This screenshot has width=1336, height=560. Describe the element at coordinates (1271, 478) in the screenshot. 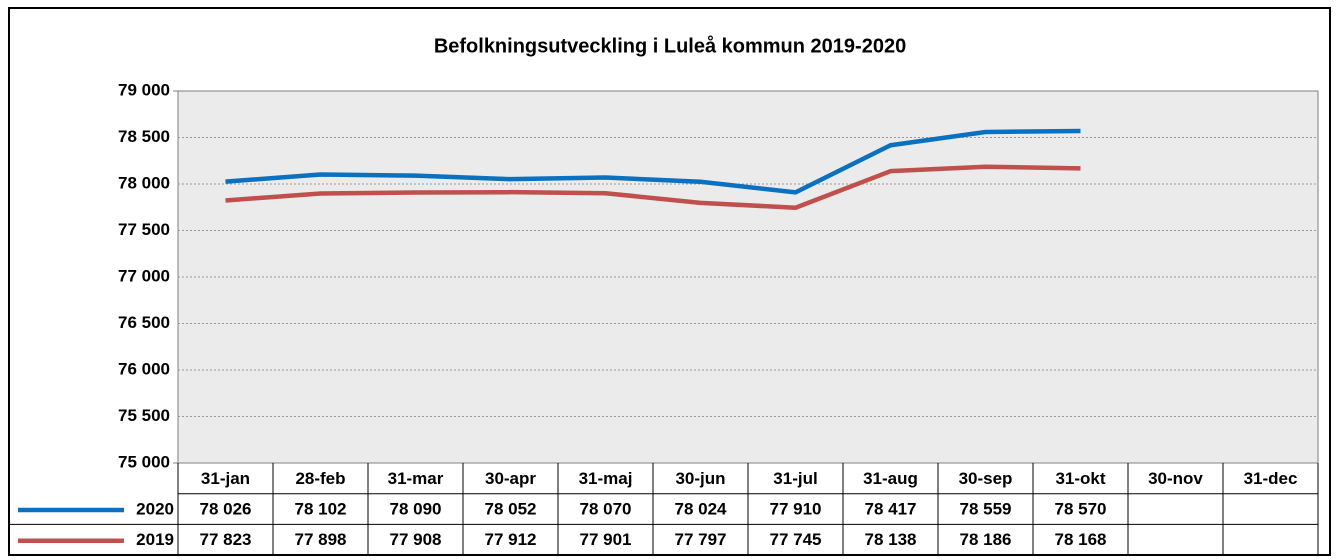

I see `x-tick-label: 31-dec` at that location.